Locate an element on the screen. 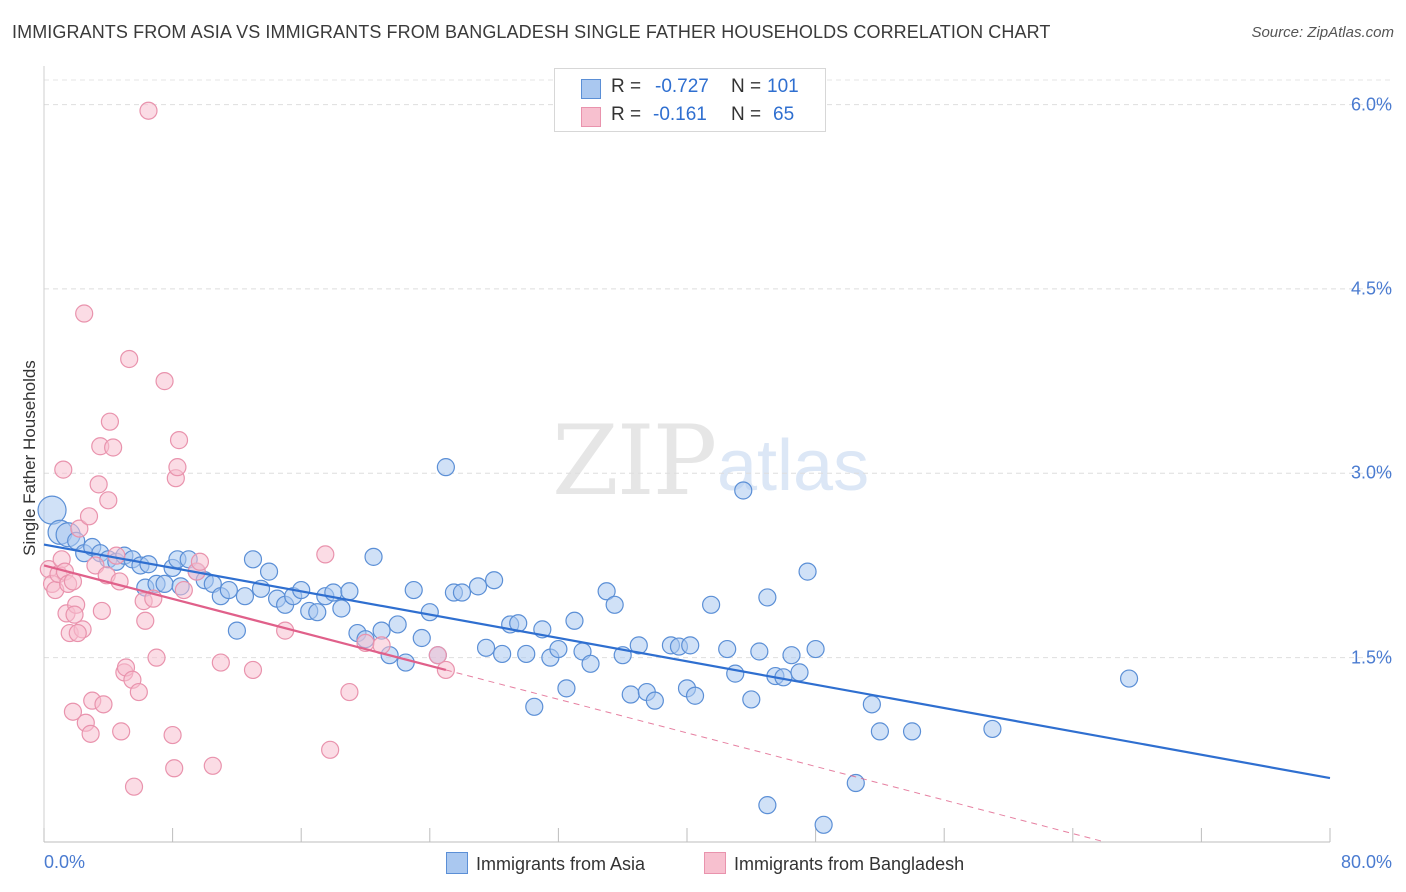  bangladesh-r-value: -0.161 is located at coordinates (680, 114).